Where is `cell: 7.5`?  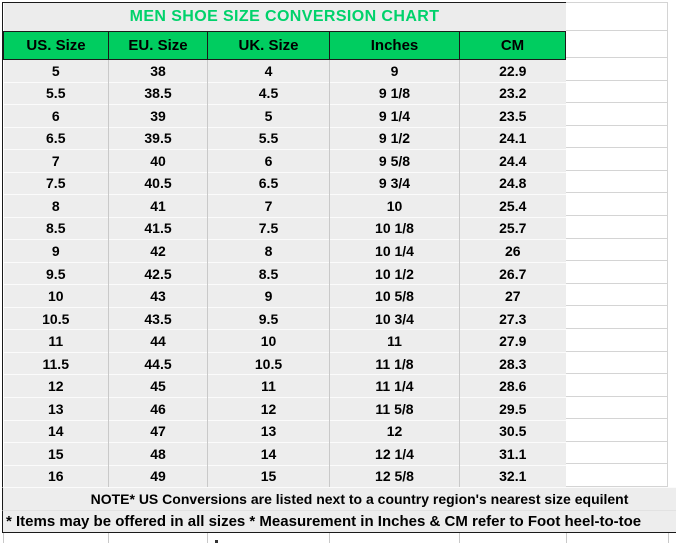
cell: 7.5 is located at coordinates (268, 228).